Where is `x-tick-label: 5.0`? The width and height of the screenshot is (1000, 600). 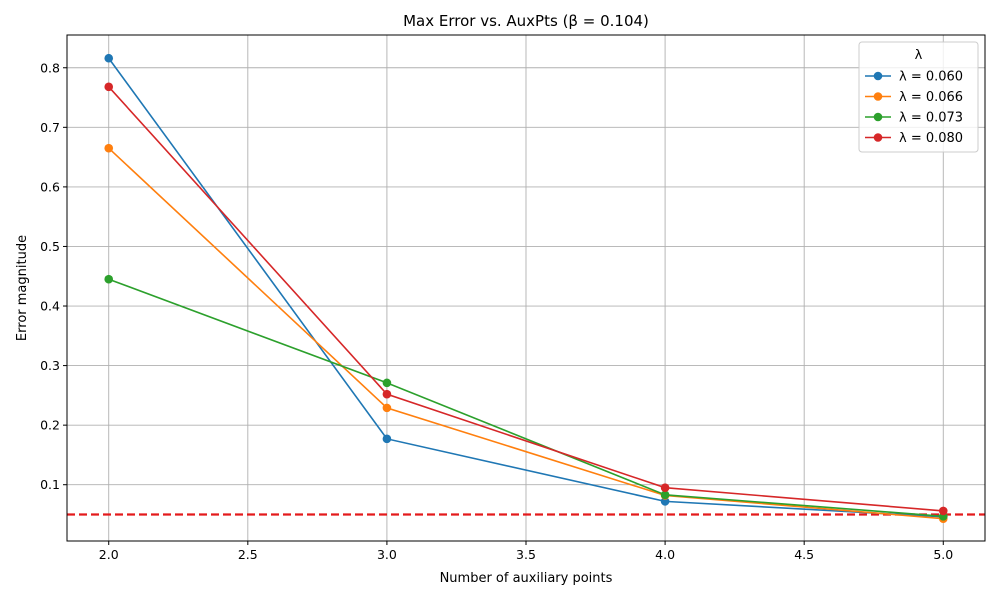 x-tick-label: 5.0 is located at coordinates (943, 554).